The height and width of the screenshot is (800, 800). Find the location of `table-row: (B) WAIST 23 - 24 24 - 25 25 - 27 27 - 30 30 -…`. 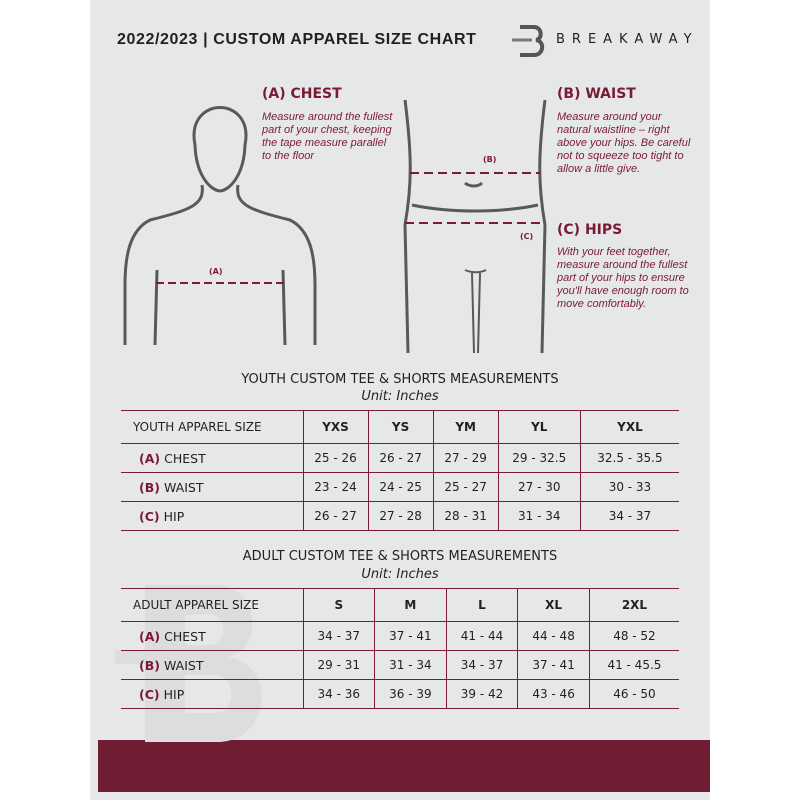

table-row: (B) WAIST 23 - 24 24 - 25 25 - 27 27 - 30 30 -… is located at coordinates (400, 487).